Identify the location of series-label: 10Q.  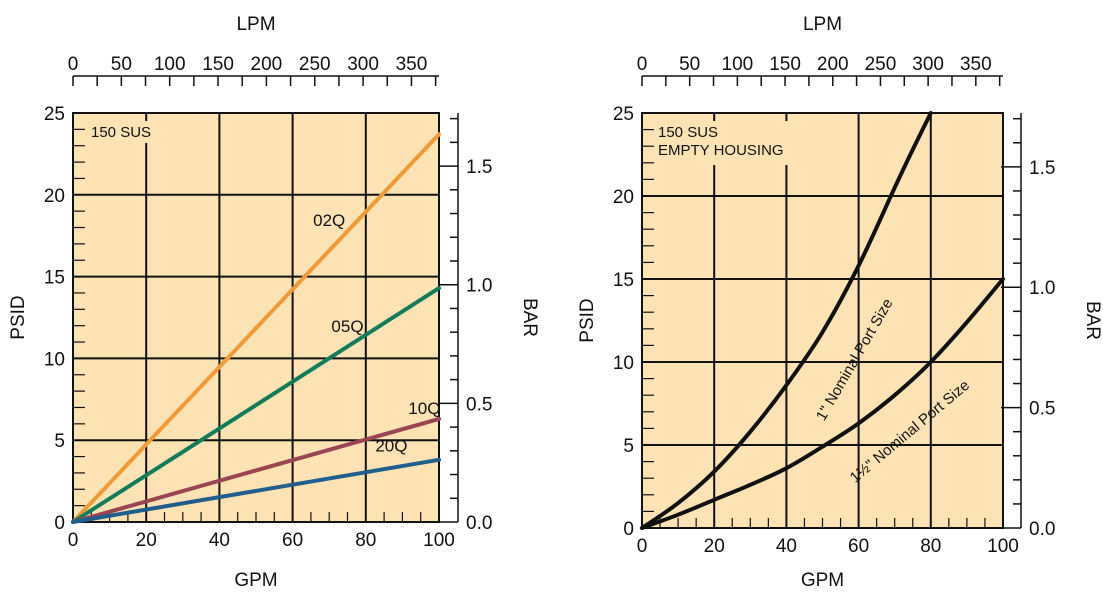
(424, 408).